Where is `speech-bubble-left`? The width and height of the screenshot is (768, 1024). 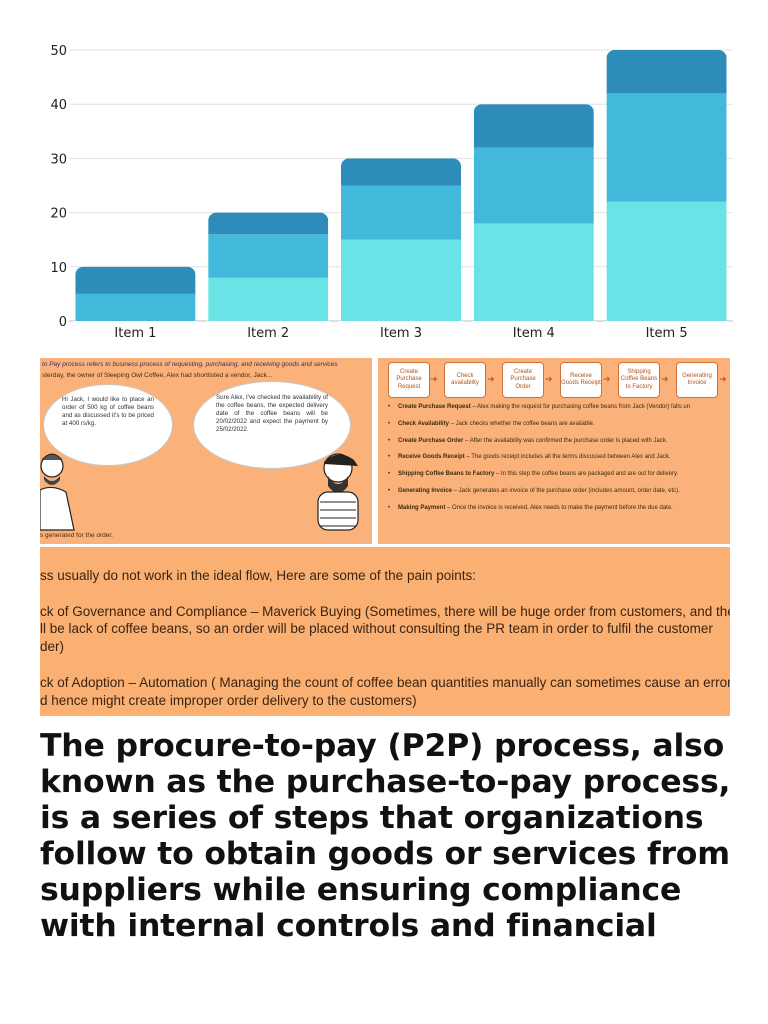
speech-bubble-left is located at coordinates (108, 425).